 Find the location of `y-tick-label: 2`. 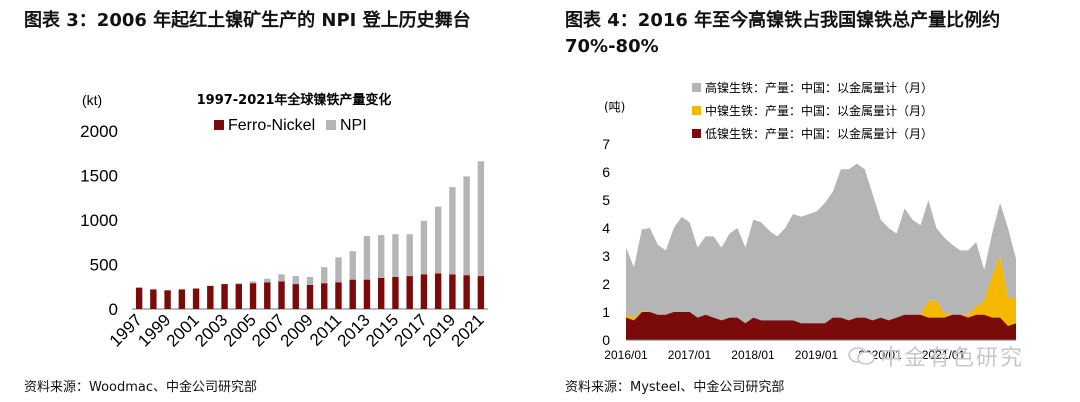

y-tick-label: 2 is located at coordinates (606, 284).